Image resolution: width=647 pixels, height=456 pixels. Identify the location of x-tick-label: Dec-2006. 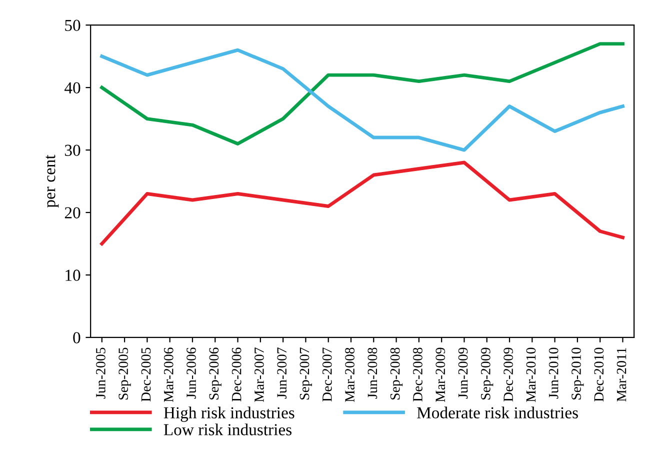
(237, 375).